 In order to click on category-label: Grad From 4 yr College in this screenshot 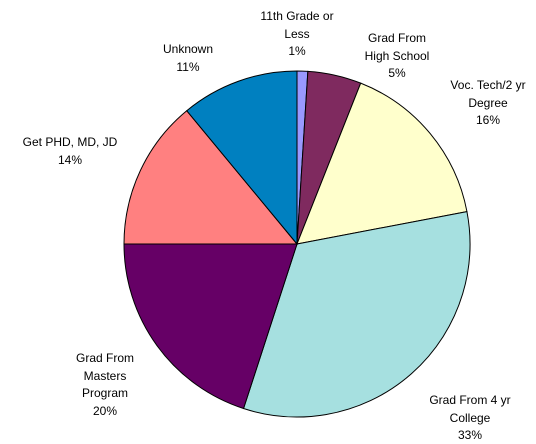, I will do `click(470, 409)`.